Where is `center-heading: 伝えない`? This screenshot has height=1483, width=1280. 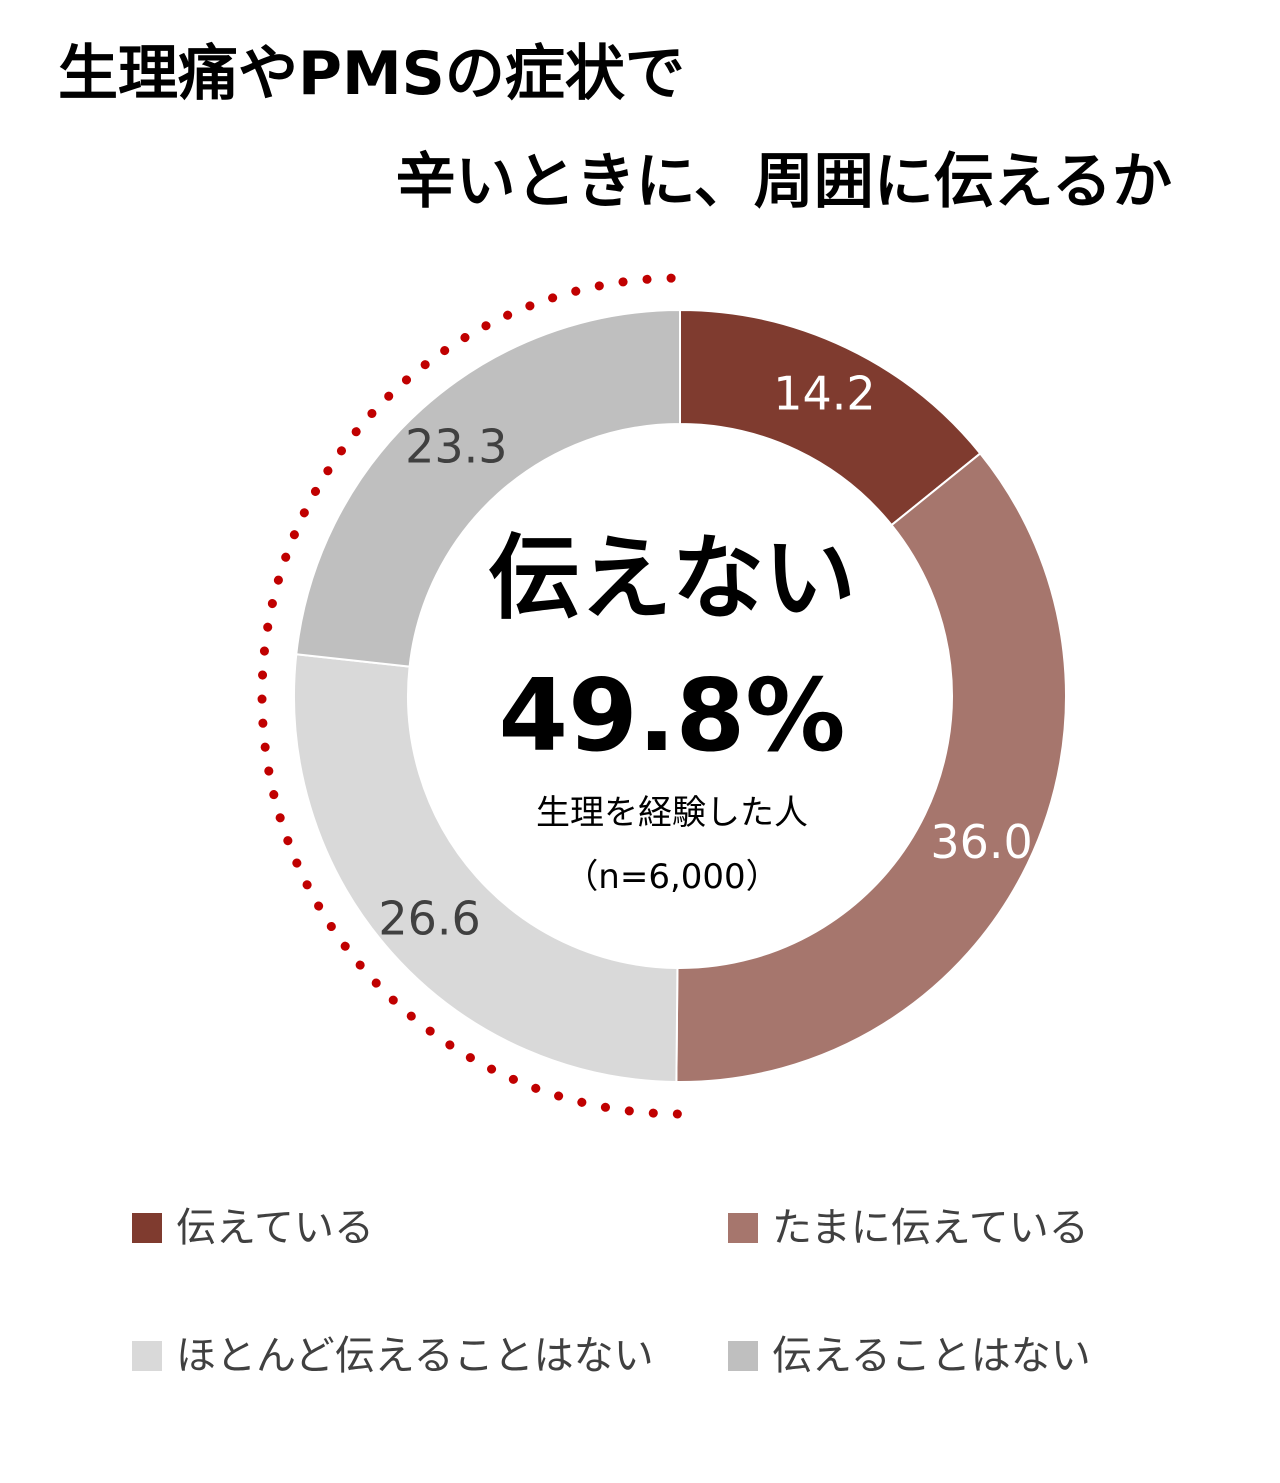
center-heading: 伝えない is located at coordinates (672, 578).